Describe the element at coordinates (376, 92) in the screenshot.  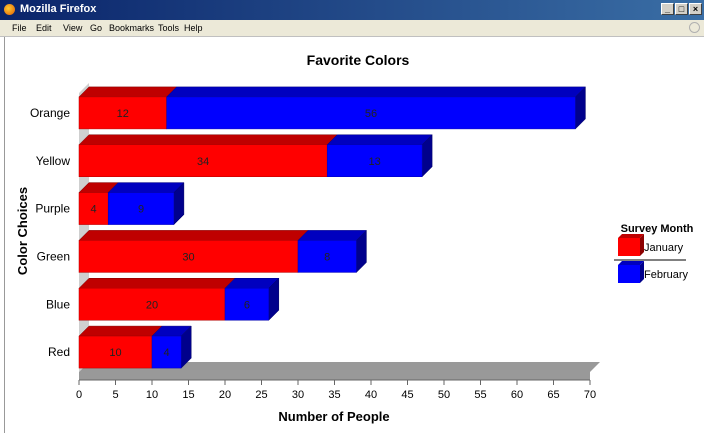
I see `bar-orange-february-top` at that location.